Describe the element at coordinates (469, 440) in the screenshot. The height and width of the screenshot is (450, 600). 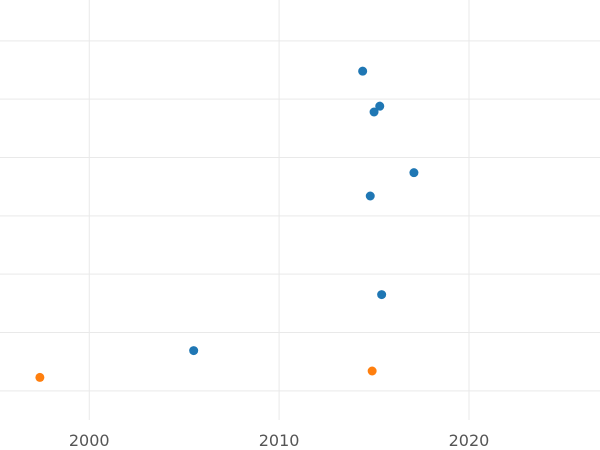
I see `x-tick-label-2020: 2020` at that location.